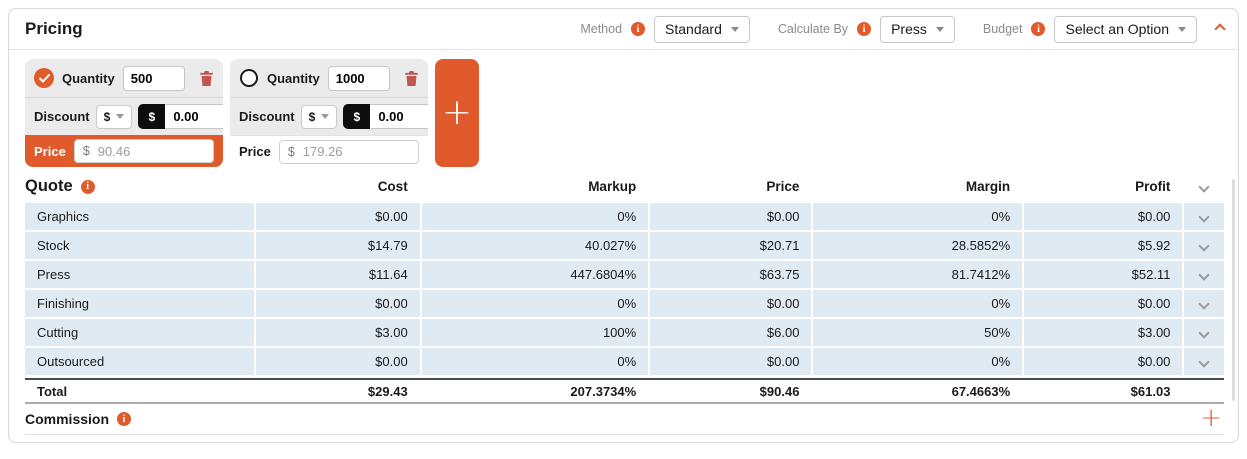  What do you see at coordinates (864, 29) in the screenshot?
I see `calculate-by-info-icon: i` at bounding box center [864, 29].